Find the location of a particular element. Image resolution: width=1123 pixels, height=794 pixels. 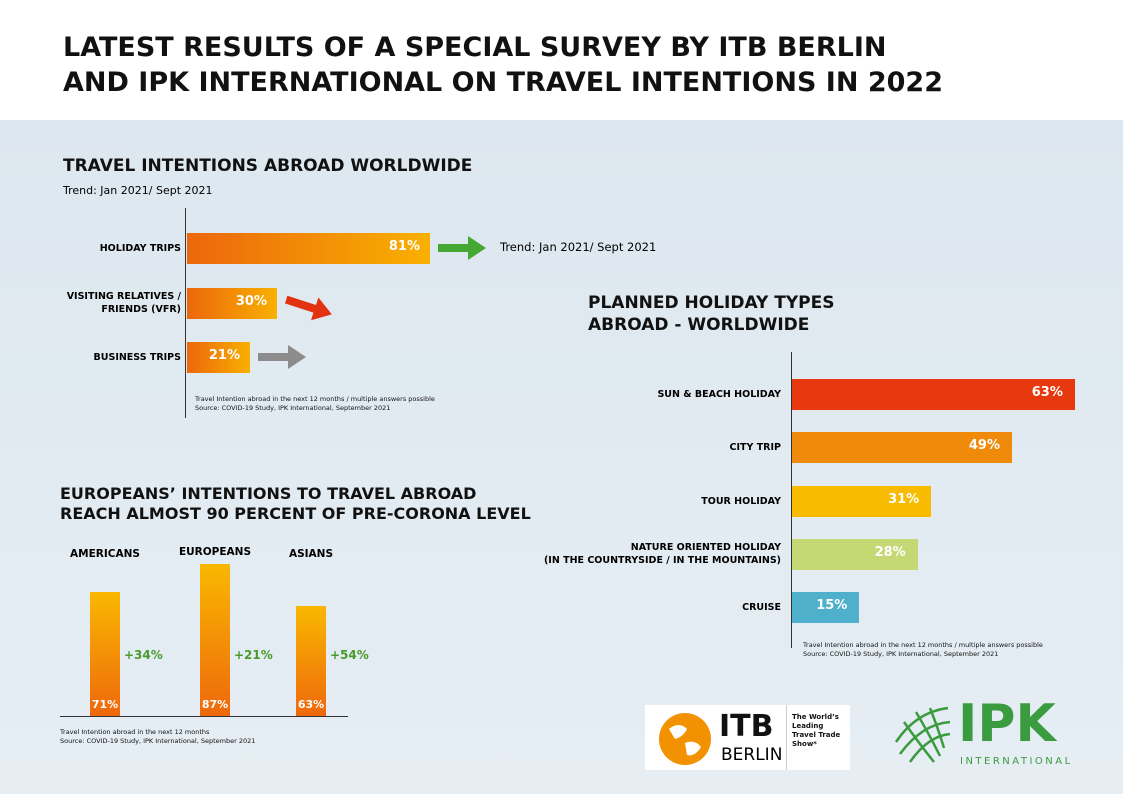

category-label: AMERICANS is located at coordinates (105, 554).